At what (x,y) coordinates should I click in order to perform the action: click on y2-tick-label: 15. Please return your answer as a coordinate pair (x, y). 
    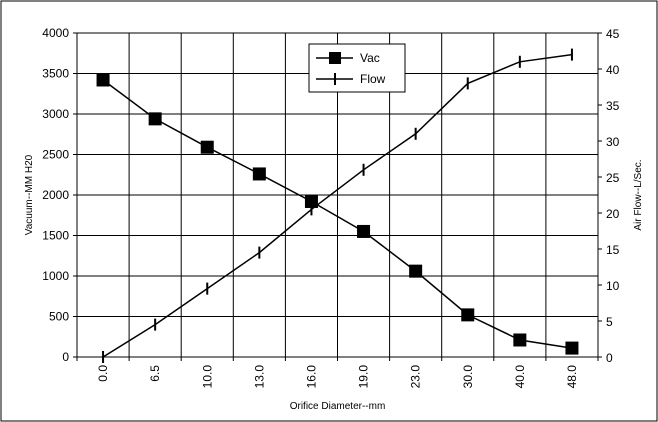
    Looking at the image, I should click on (613, 250).